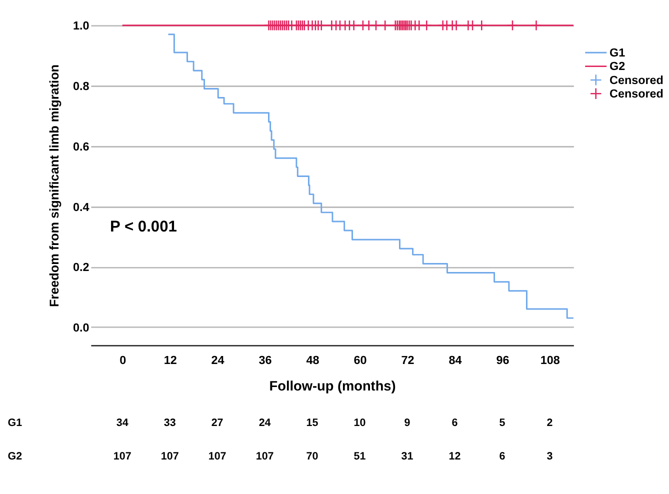 The image size is (669, 494). What do you see at coordinates (361, 361) in the screenshot?
I see `x-tick-label: 60` at bounding box center [361, 361].